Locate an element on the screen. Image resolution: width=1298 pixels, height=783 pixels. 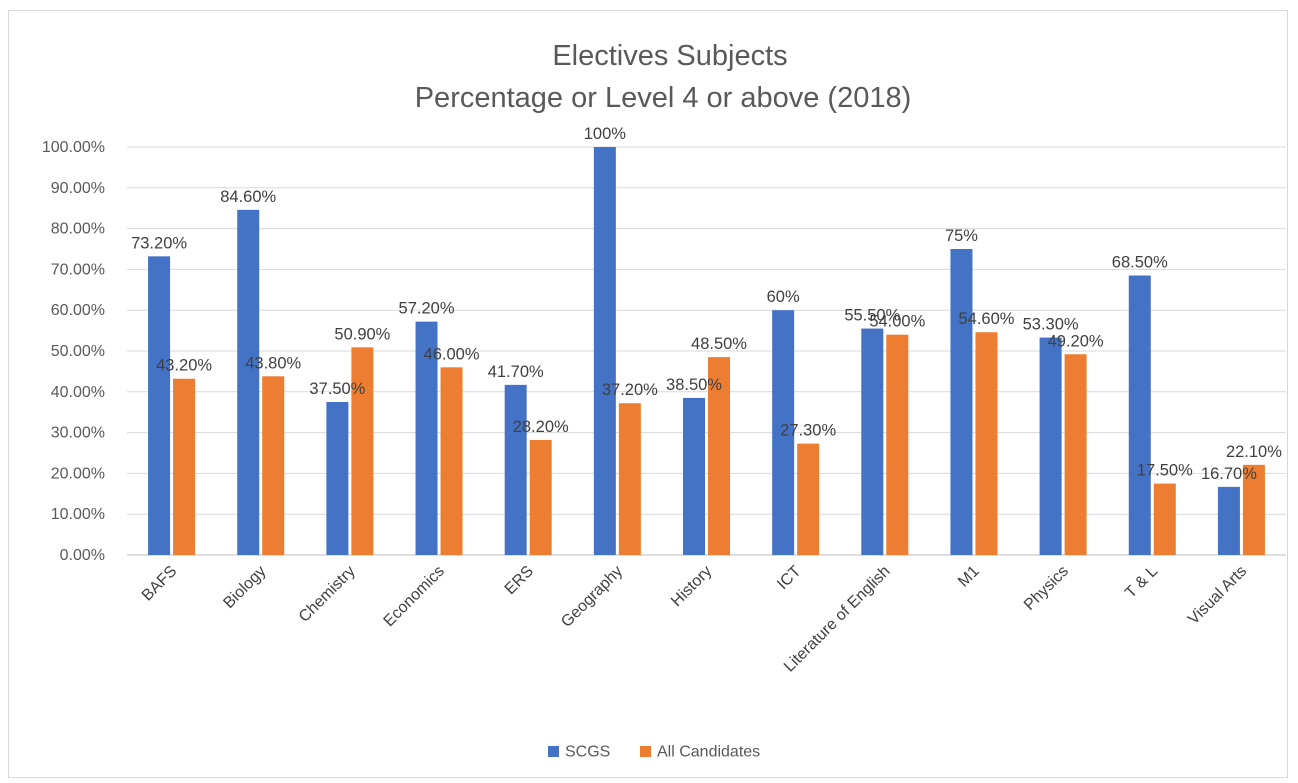
data-label: 17.50% is located at coordinates (1165, 471).